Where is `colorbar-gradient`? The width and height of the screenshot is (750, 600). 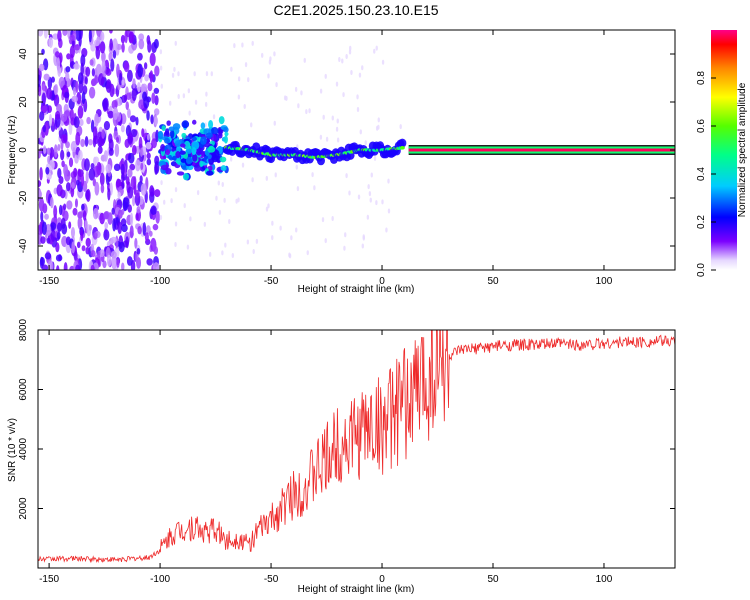 colorbar-gradient is located at coordinates (724, 150).